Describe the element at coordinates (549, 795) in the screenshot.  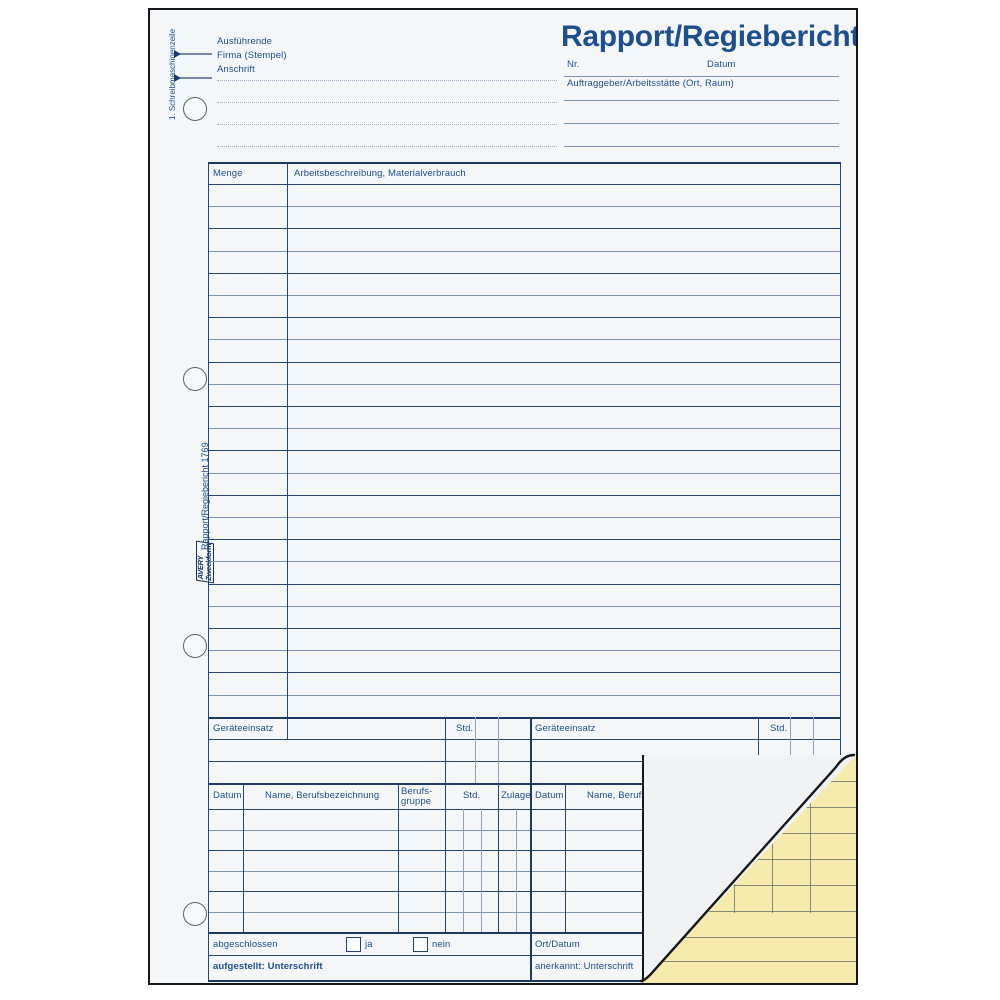
I see `labour-right-header-datum: Datum` at that location.